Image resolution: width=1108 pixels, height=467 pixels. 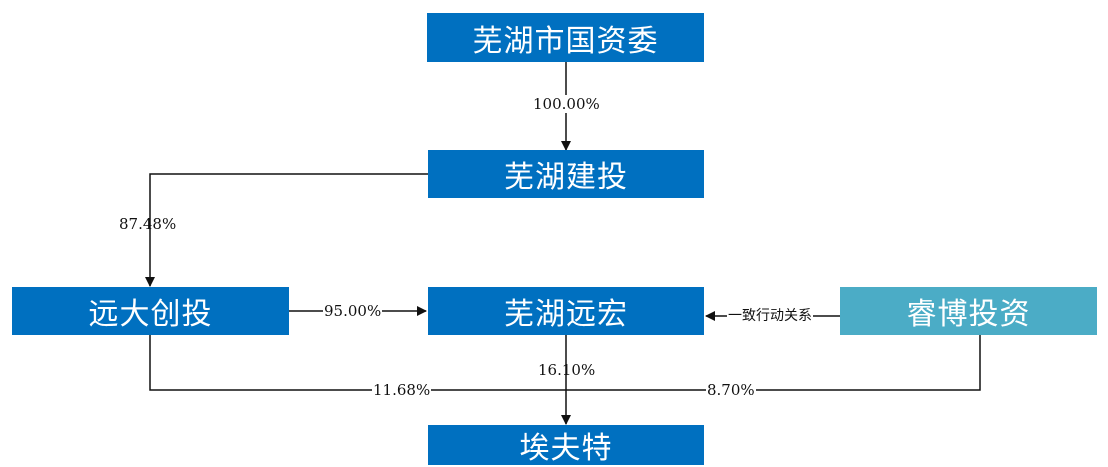 What do you see at coordinates (565, 41) in the screenshot?
I see `node-sasac-label: 芜湖市国资委` at bounding box center [565, 41].